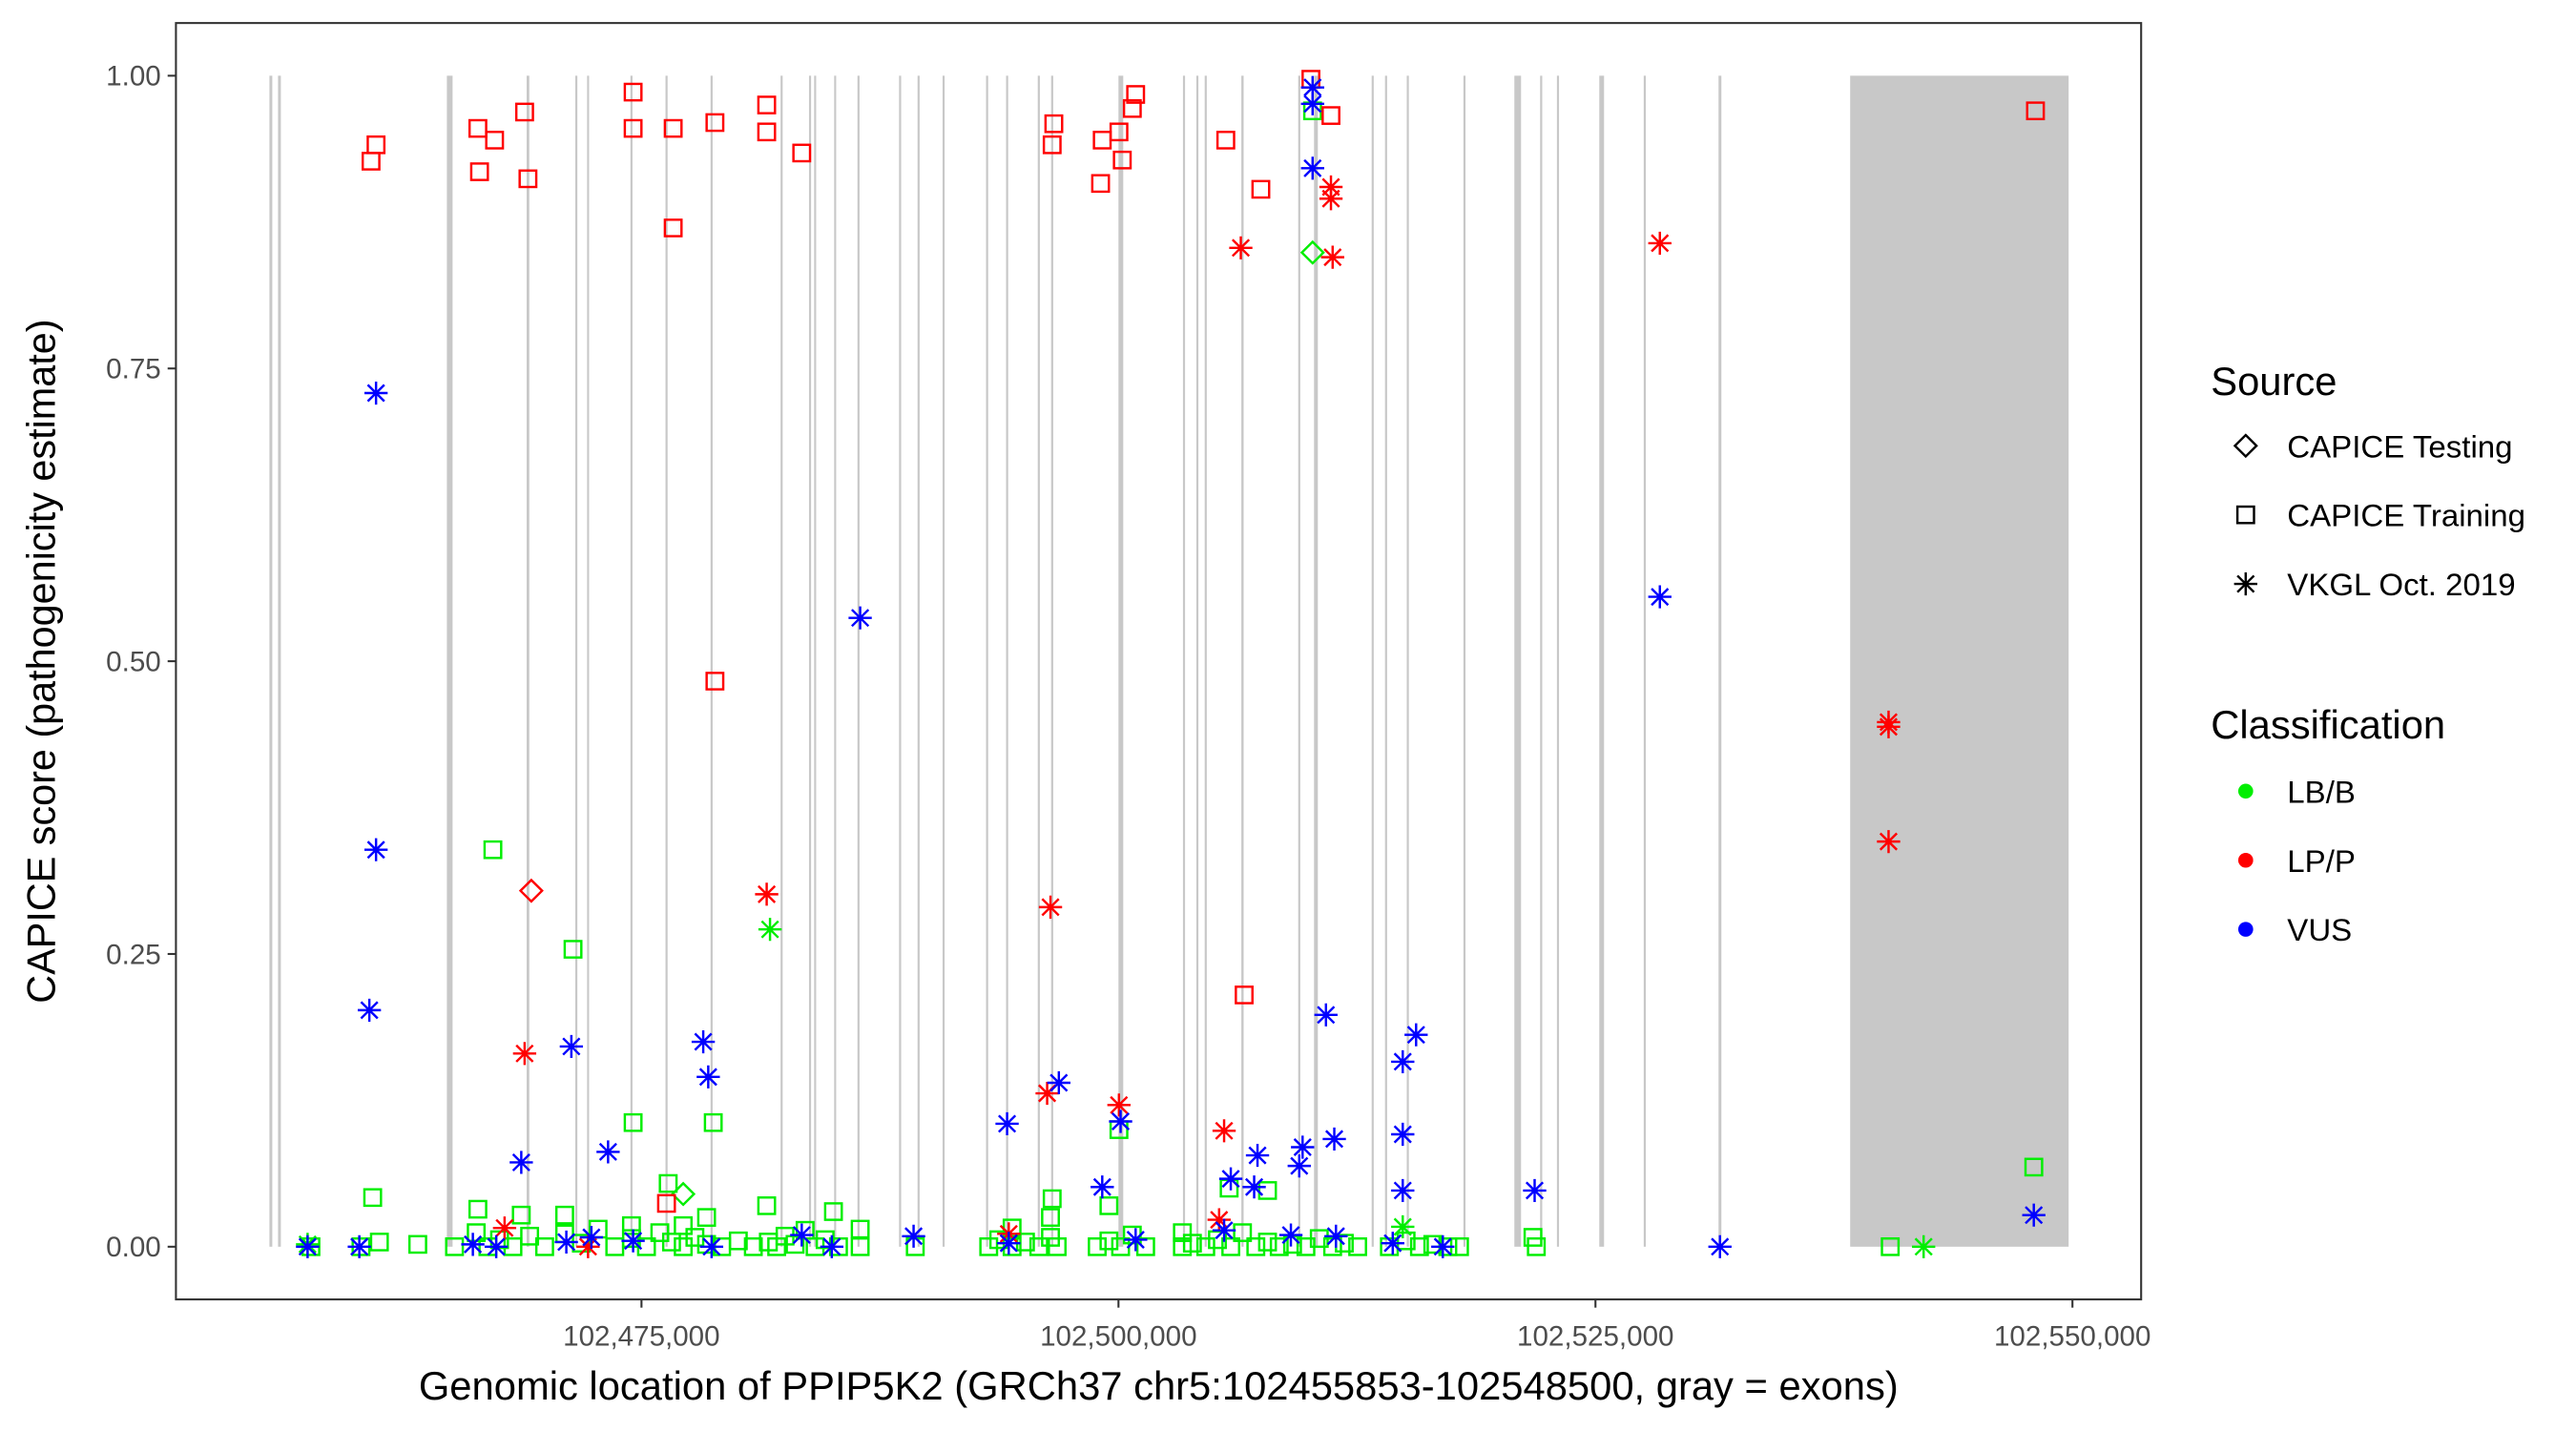 The height and width of the screenshot is (1431, 2576). Describe the element at coordinates (2401, 584) in the screenshot. I see `legend-source-label: VKGL Oct. 2019` at that location.